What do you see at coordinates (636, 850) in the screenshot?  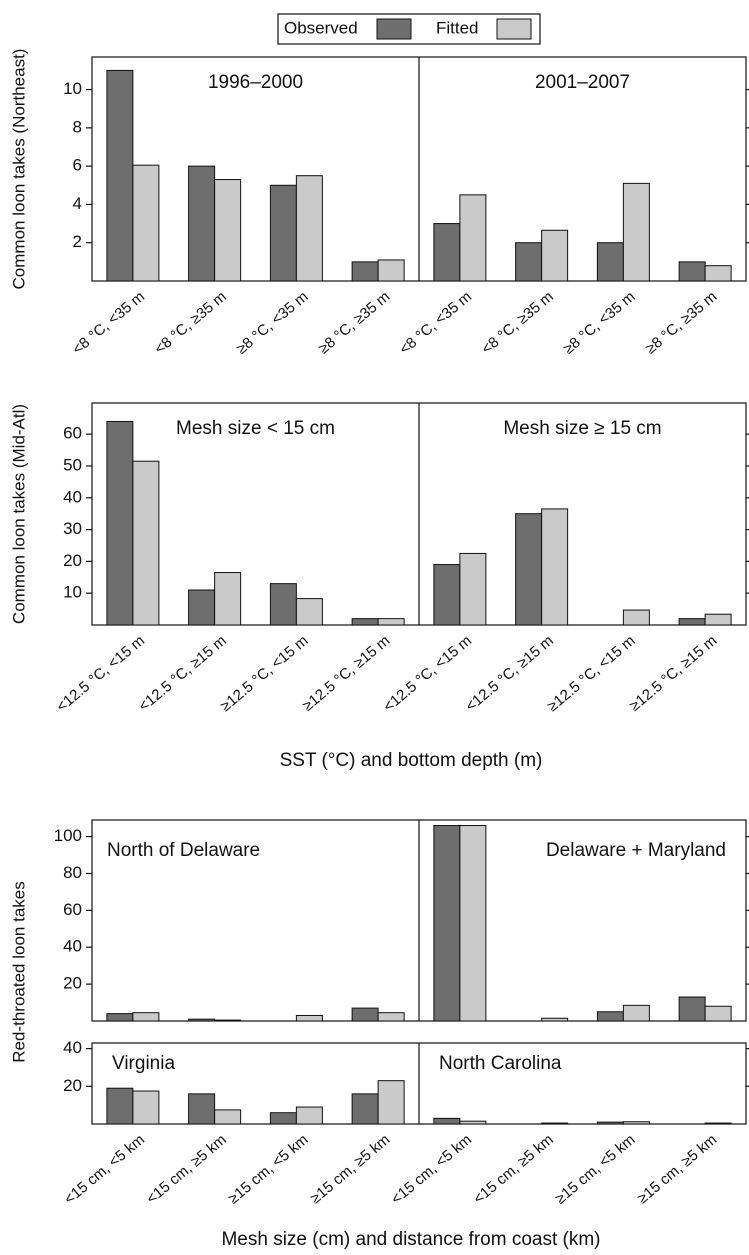 I see `panel-title: Delaware + Maryland` at bounding box center [636, 850].